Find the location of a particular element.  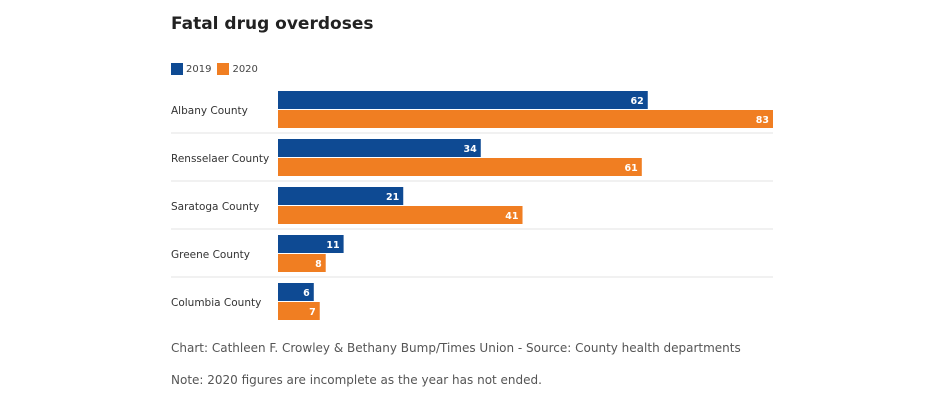

data-label-2019: 34 is located at coordinates (471, 149).